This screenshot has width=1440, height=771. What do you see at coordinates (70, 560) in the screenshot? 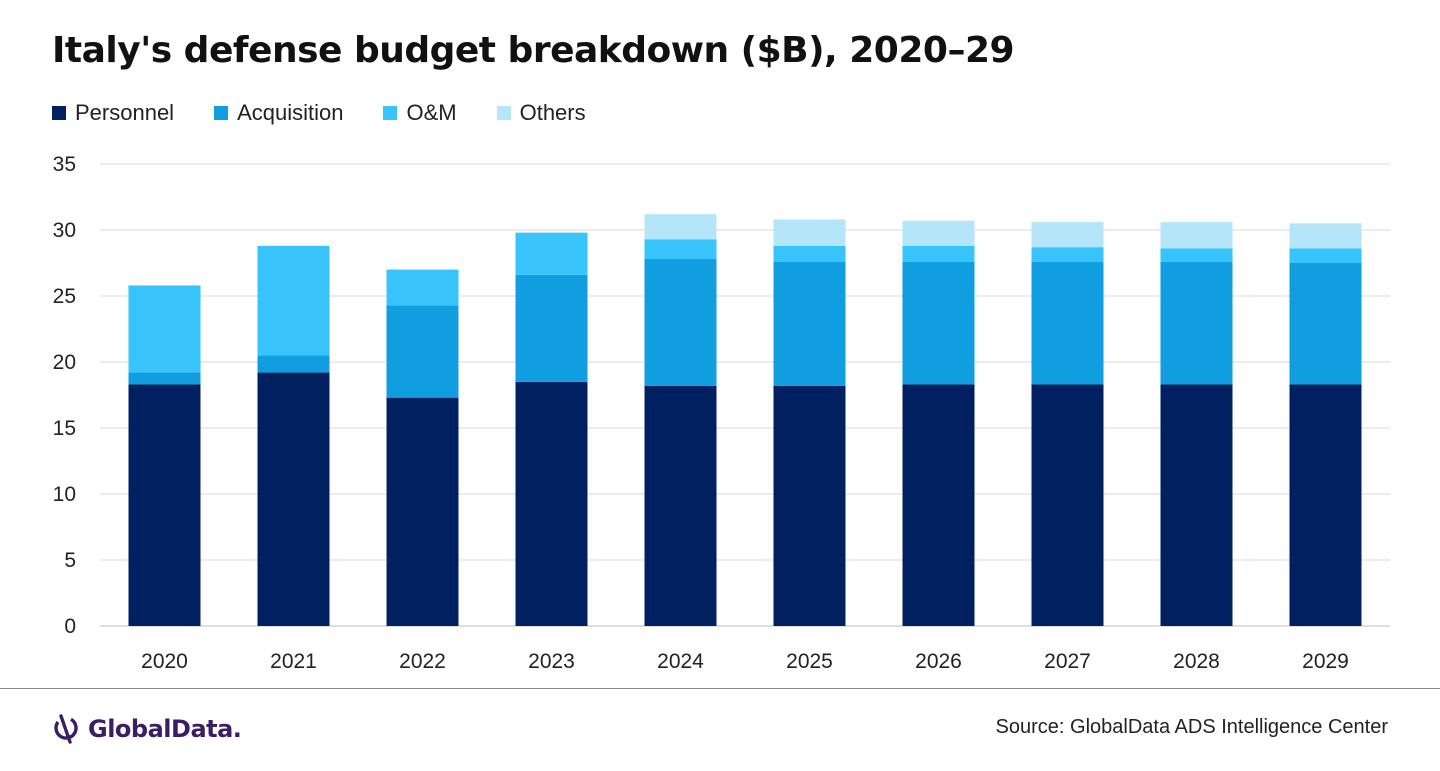
I see `y-tick-label-5: 5` at bounding box center [70, 560].